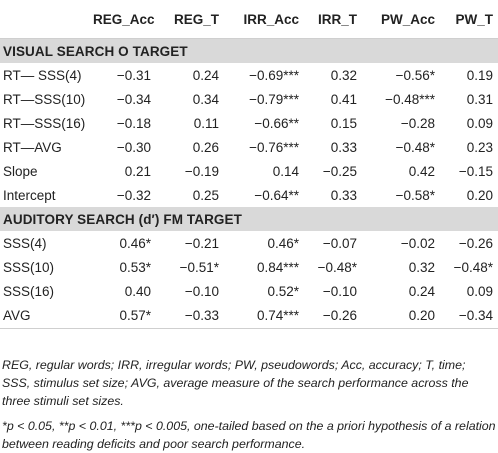  I want to click on table-row: Intercept −0.32 0.25 −0.64** 0.33 −0.58* 0.20, so click(249, 195).